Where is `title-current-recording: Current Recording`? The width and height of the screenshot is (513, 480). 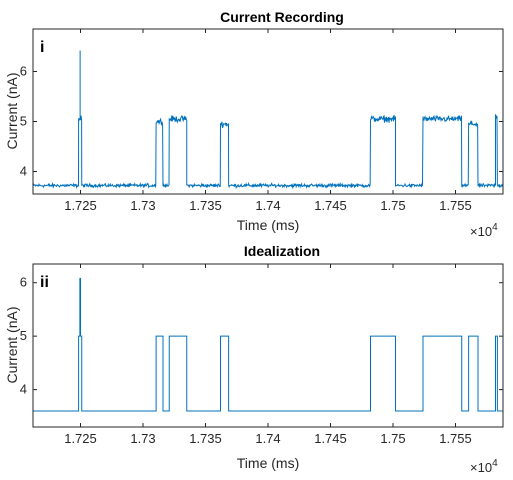 title-current-recording: Current Recording is located at coordinates (282, 17).